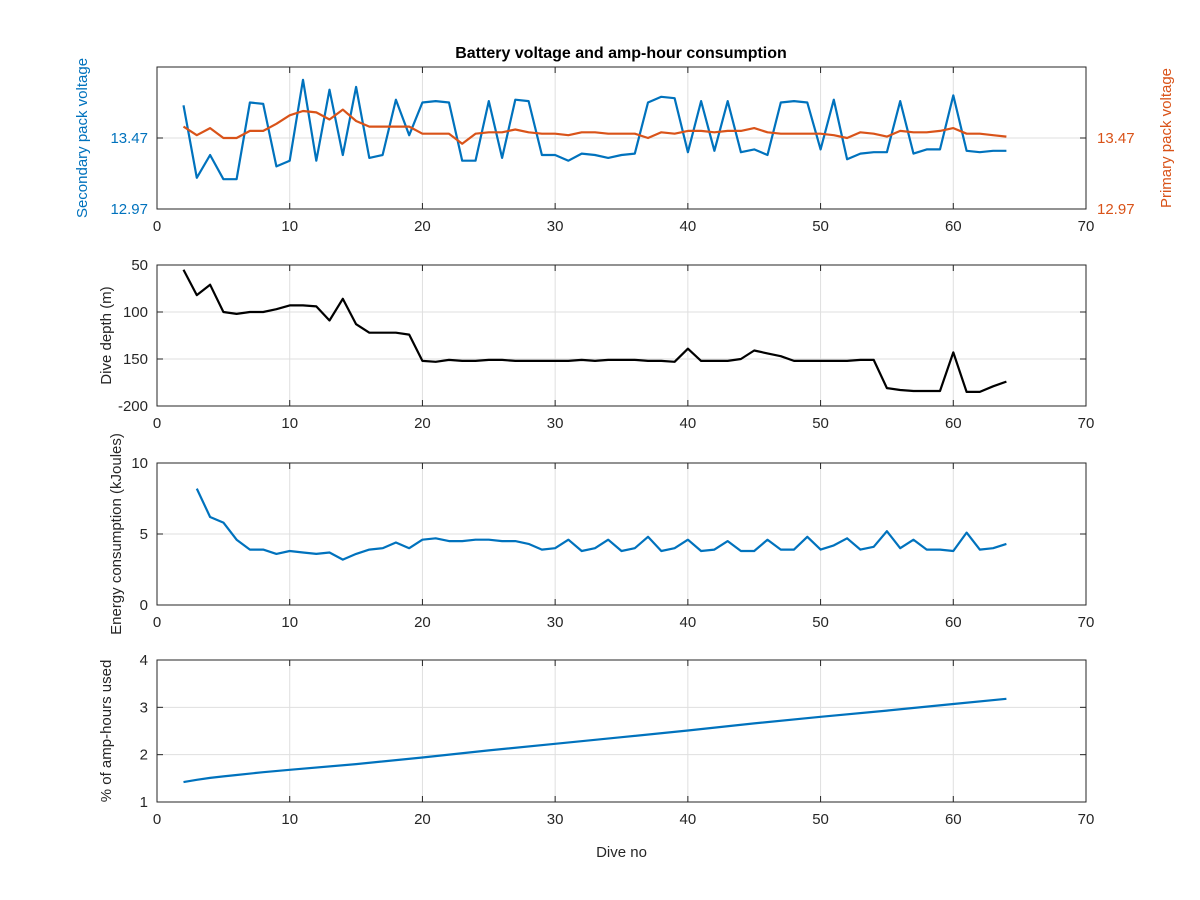 Image resolution: width=1200 pixels, height=900 pixels. Describe the element at coordinates (1116, 209) in the screenshot. I see `right-y-tick-label: 12.97` at that location.